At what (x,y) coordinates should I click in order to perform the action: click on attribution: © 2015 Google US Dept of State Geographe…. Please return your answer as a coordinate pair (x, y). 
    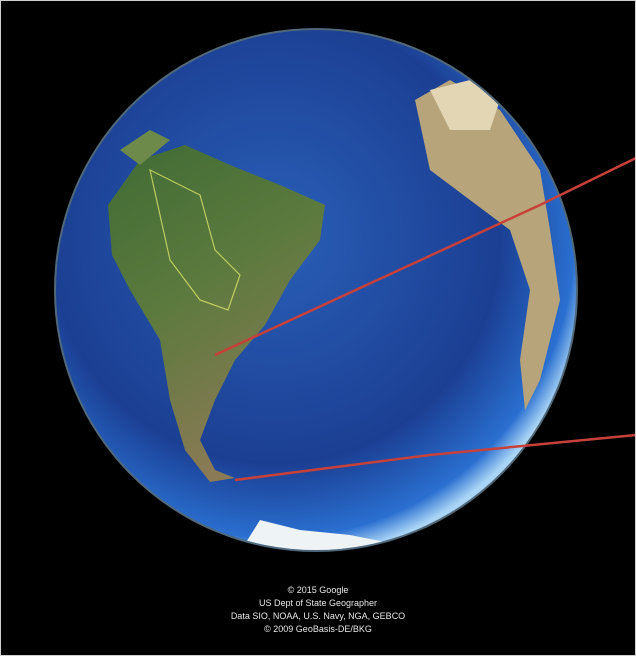
    Looking at the image, I should click on (318, 610).